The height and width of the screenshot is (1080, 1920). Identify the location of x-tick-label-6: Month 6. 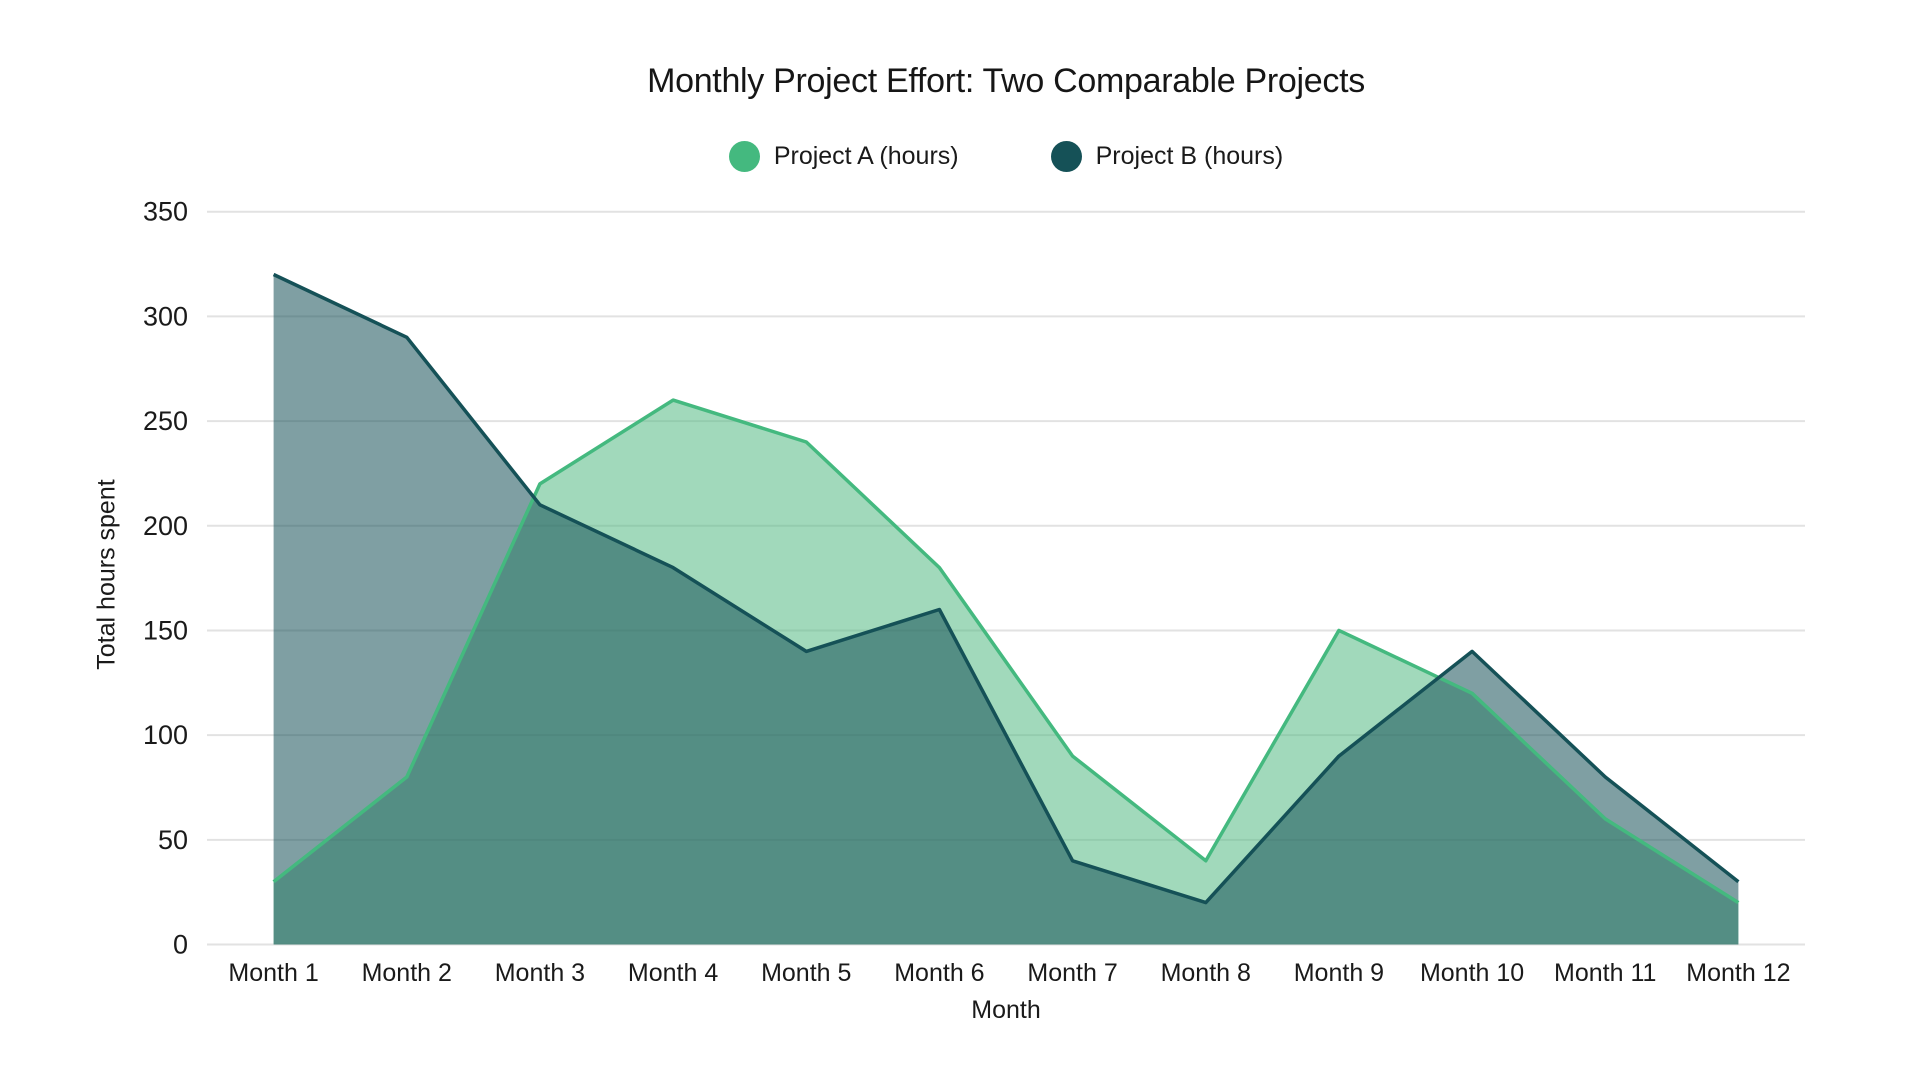
(939, 973).